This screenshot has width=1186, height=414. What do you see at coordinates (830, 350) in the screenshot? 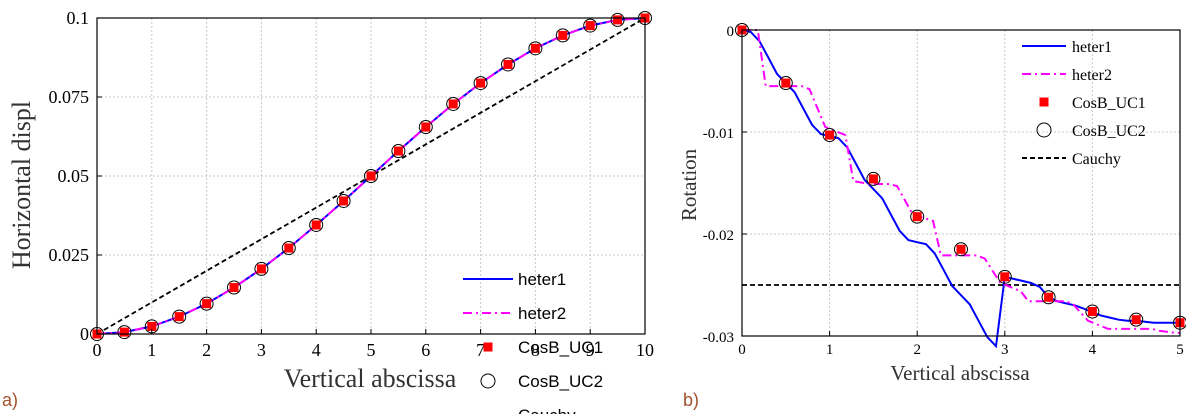
I see `chart-b-x-tick-label: 1` at bounding box center [830, 350].